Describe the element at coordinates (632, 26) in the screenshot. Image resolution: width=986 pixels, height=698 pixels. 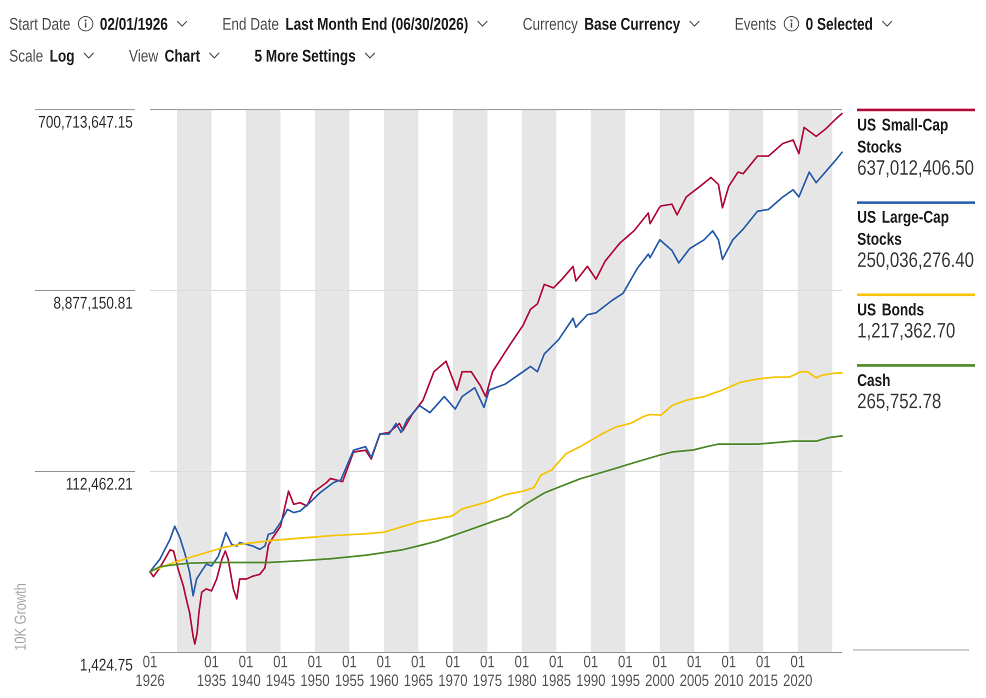
I see `text: Base Currency` at that location.